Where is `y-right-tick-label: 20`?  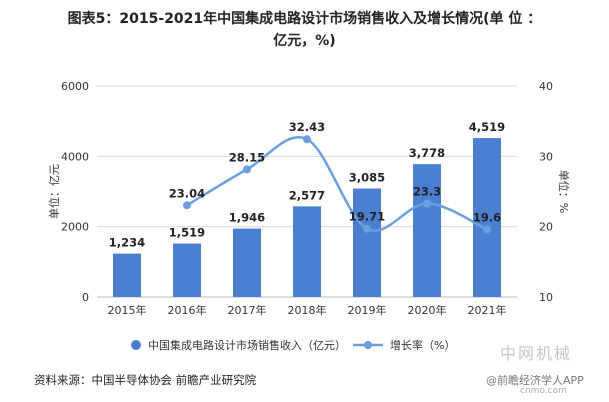
y-right-tick-label: 20 is located at coordinates (546, 227).